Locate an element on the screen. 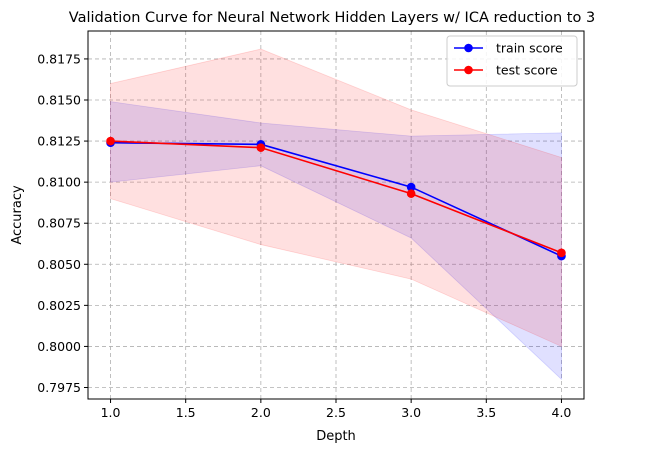  y-tick-label: 0.8025 is located at coordinates (59, 305).